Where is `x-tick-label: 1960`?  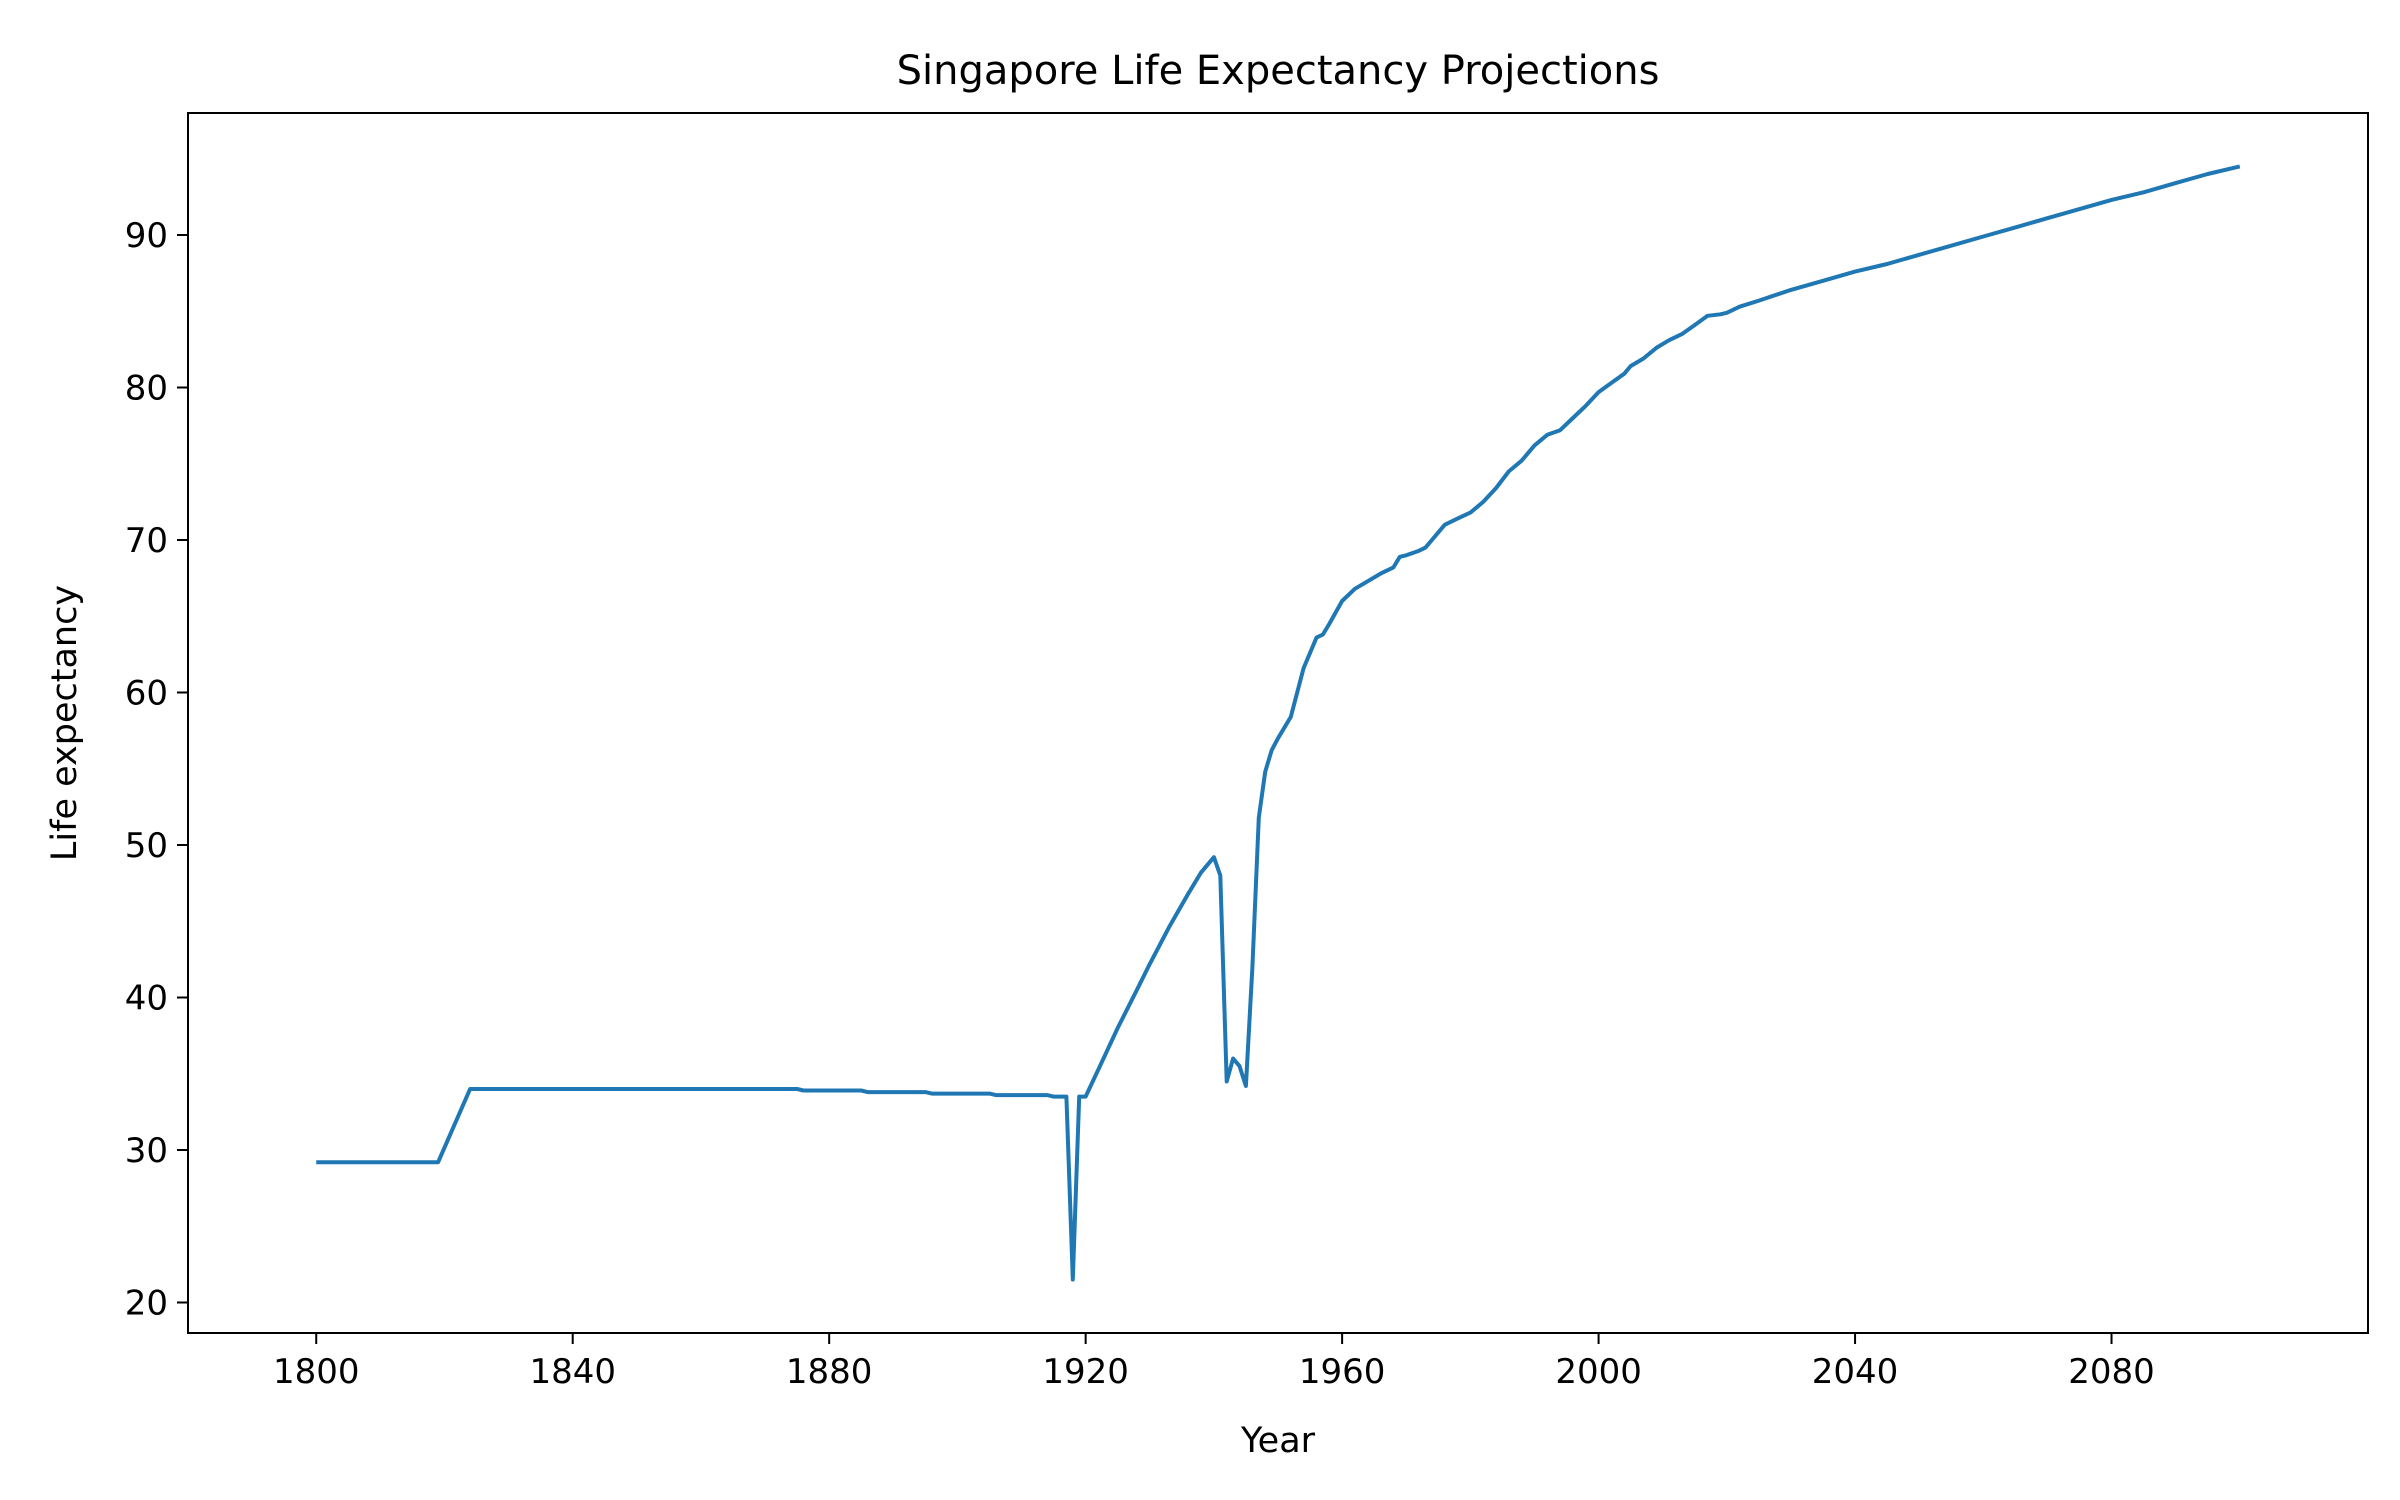
x-tick-label: 1960 is located at coordinates (1342, 1372).